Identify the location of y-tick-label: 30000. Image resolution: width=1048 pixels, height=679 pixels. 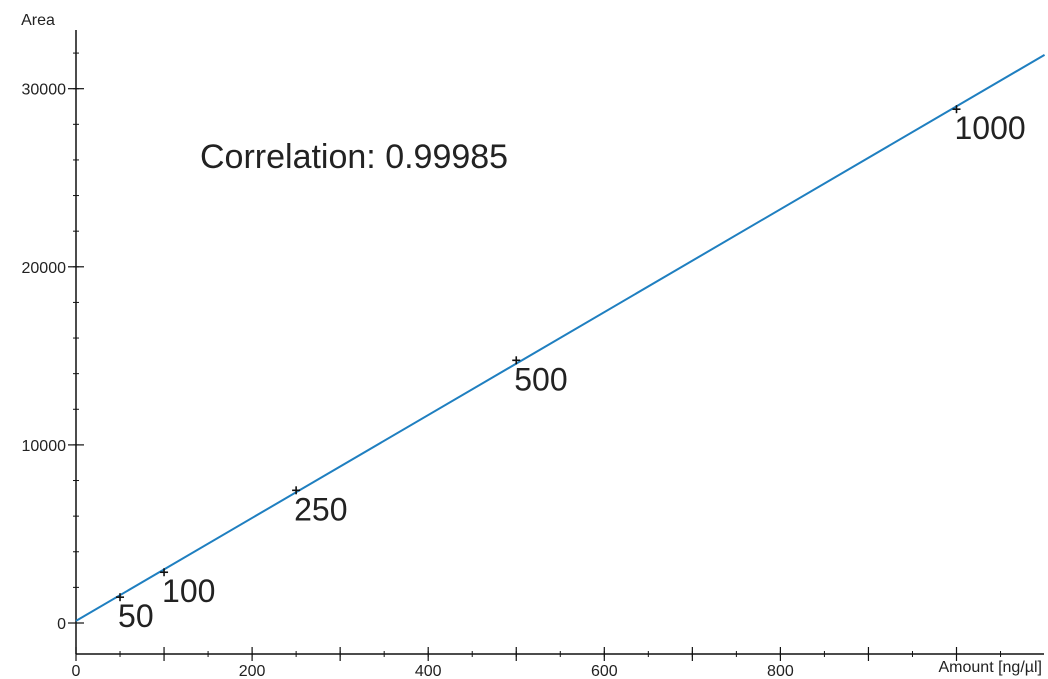
(44, 90).